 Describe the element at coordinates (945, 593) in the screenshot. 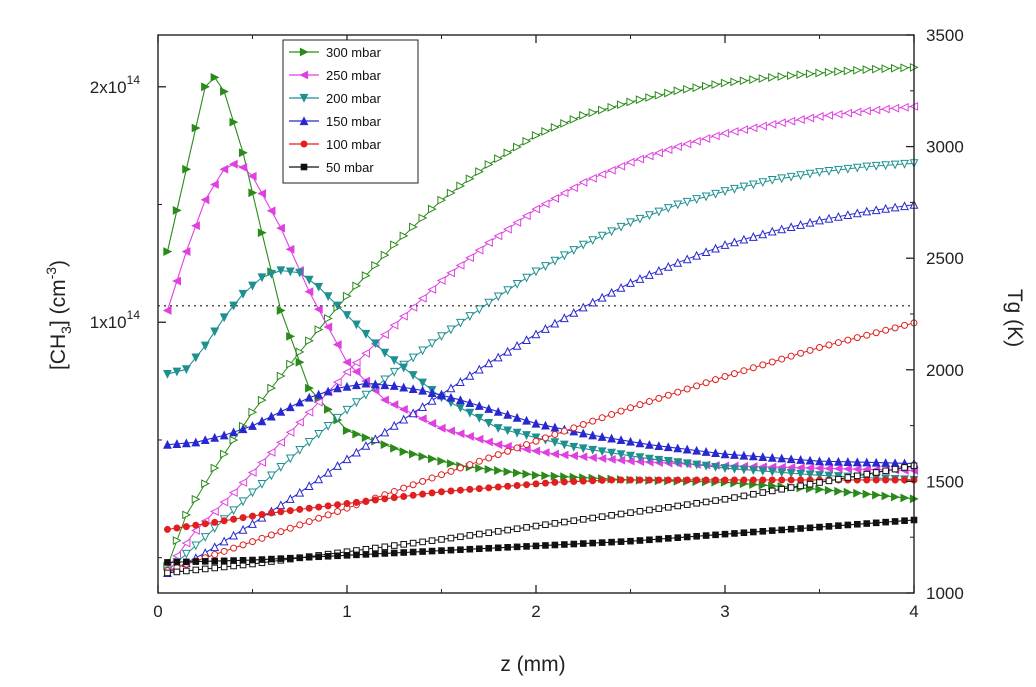

I see `right-tick-label: 1000` at that location.